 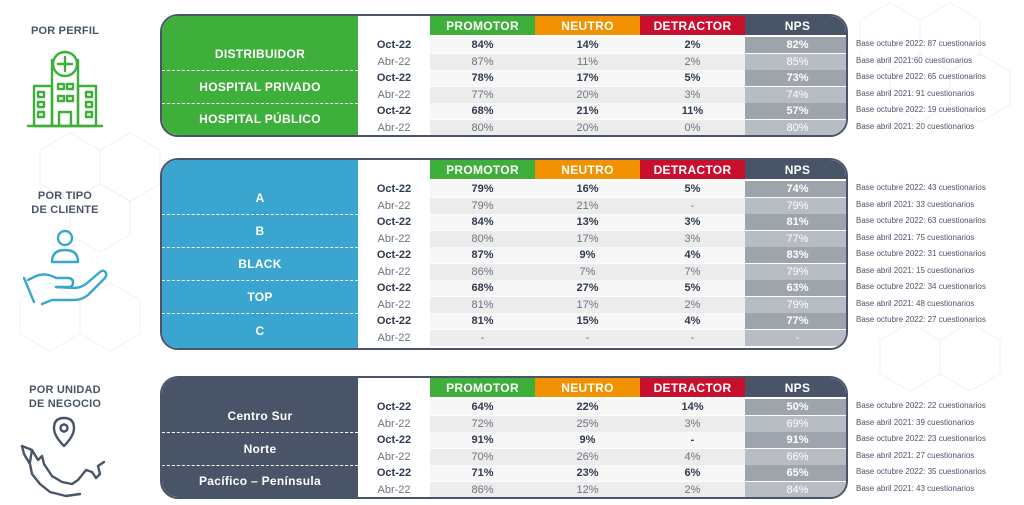 What do you see at coordinates (65, 267) in the screenshot?
I see `hand-person-icon` at bounding box center [65, 267].